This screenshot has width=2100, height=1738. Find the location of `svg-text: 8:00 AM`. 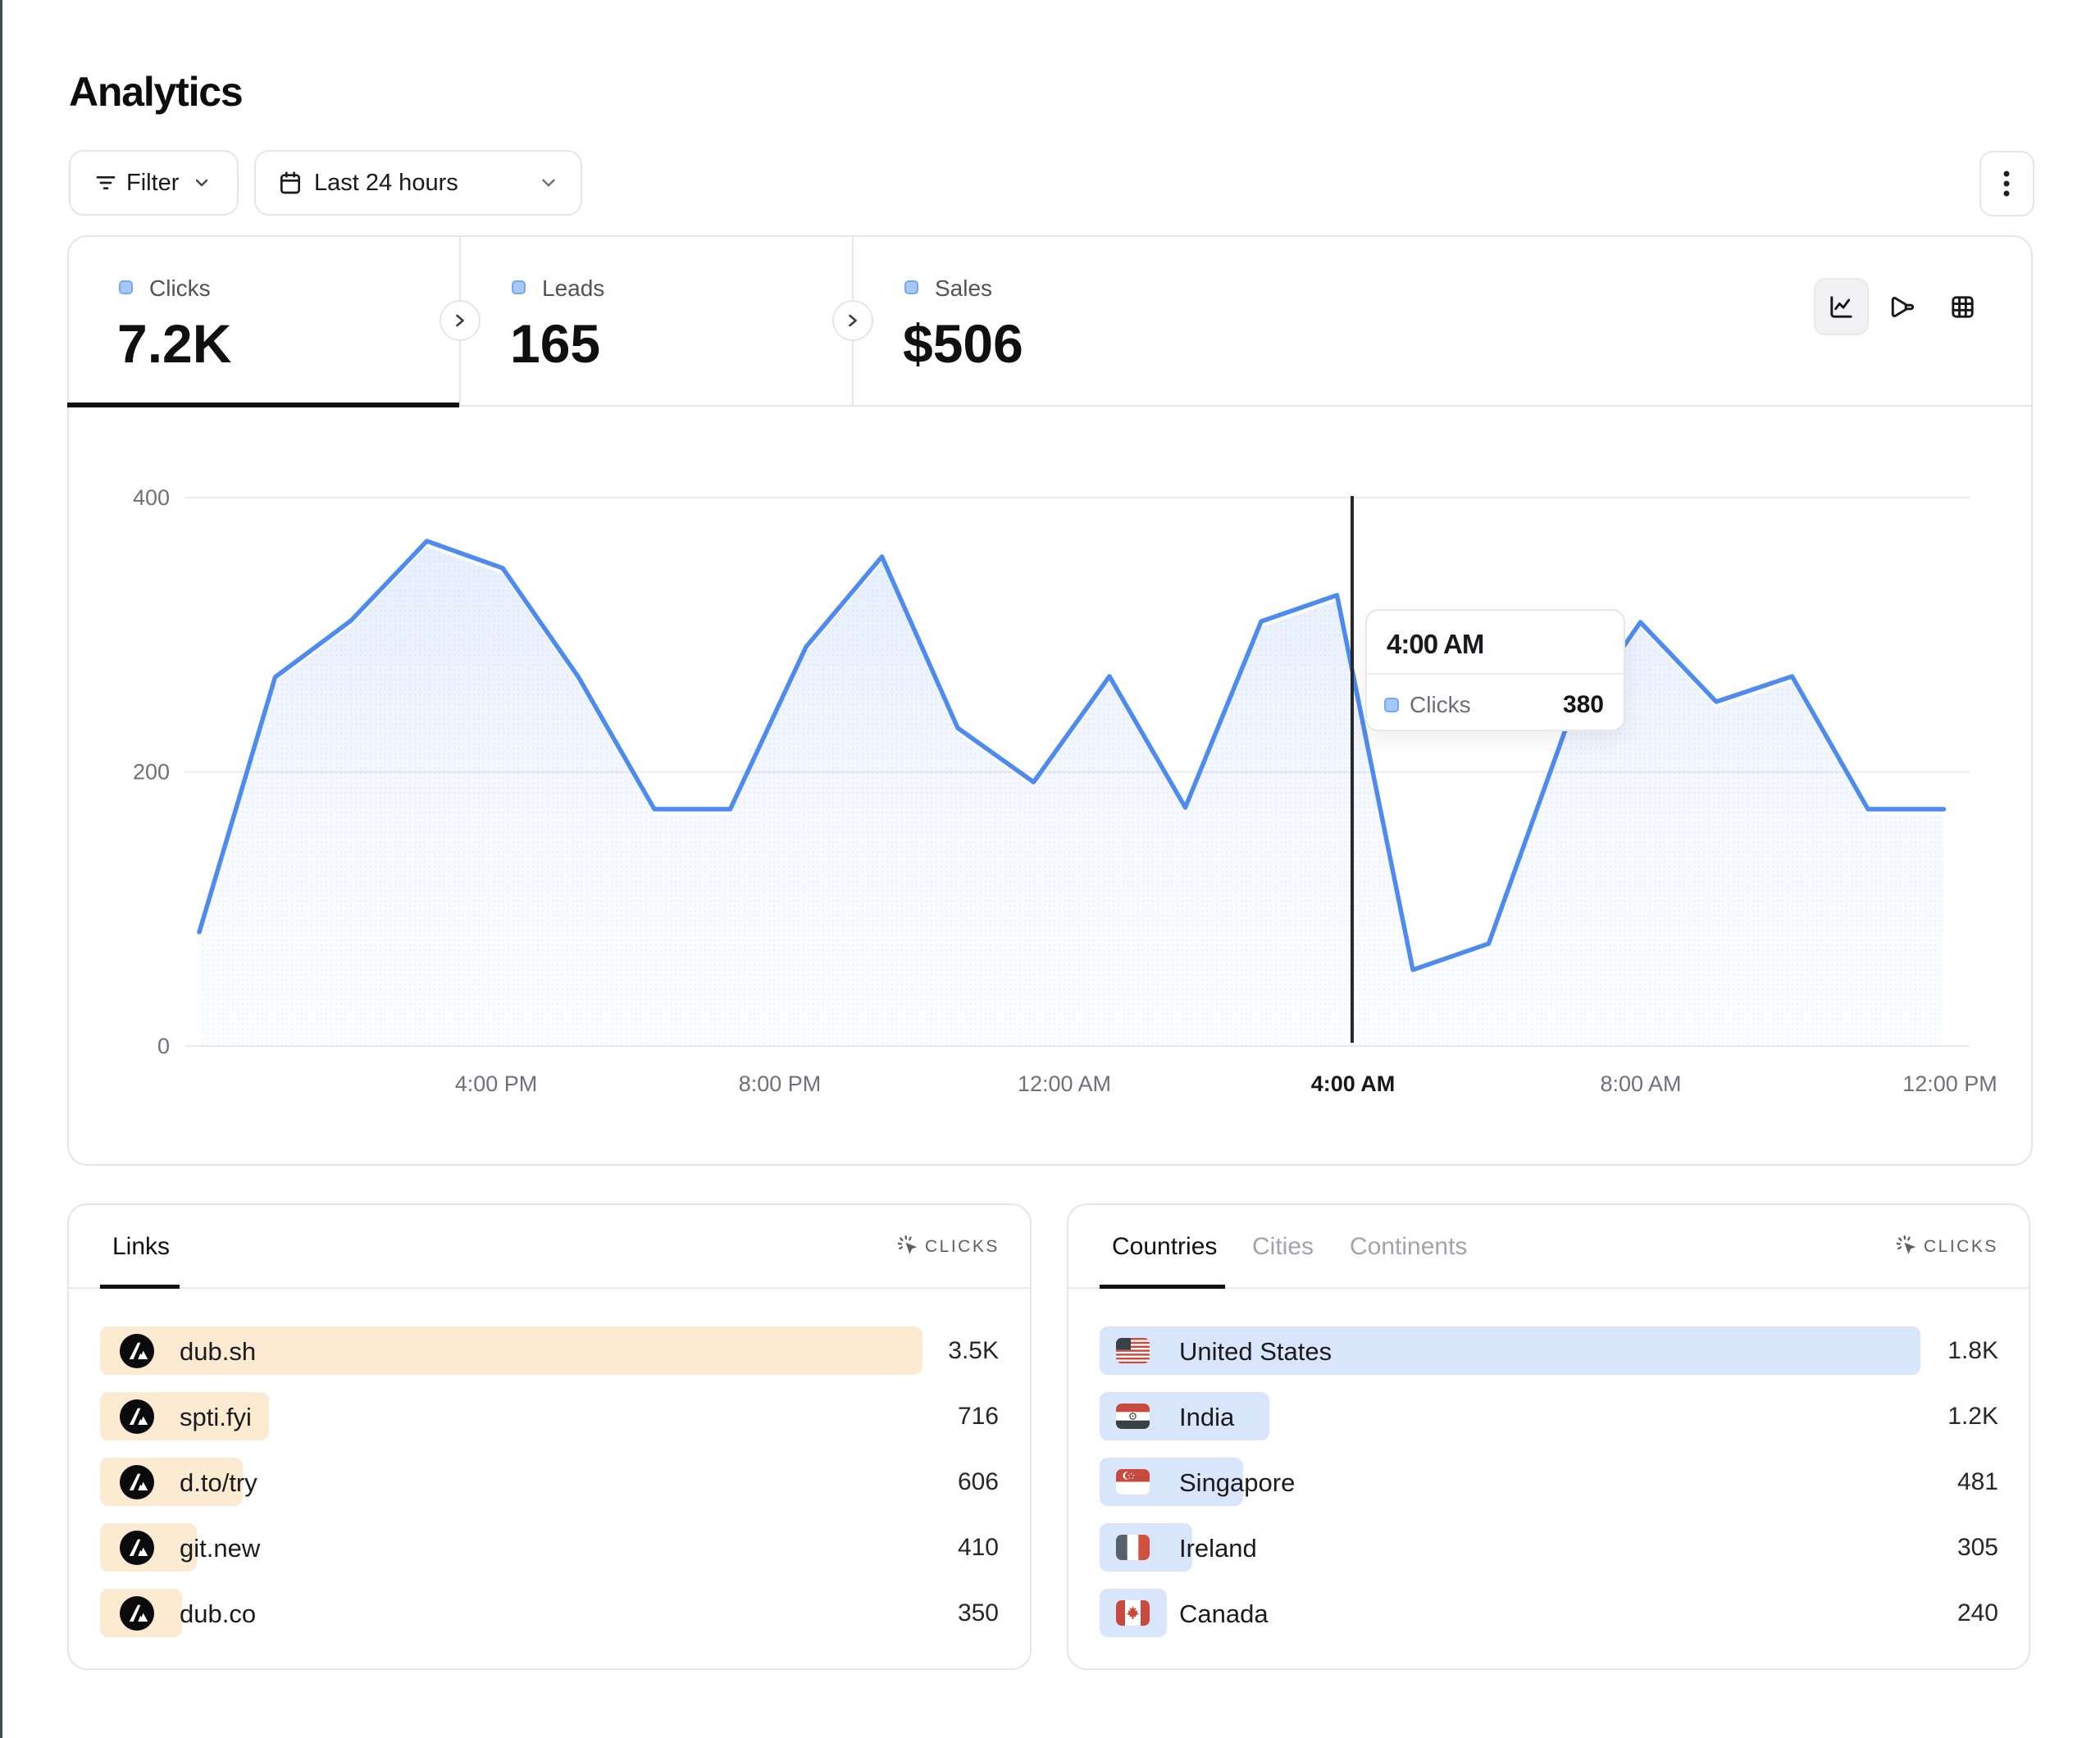

svg-text: 8:00 AM is located at coordinates (1640, 1083).